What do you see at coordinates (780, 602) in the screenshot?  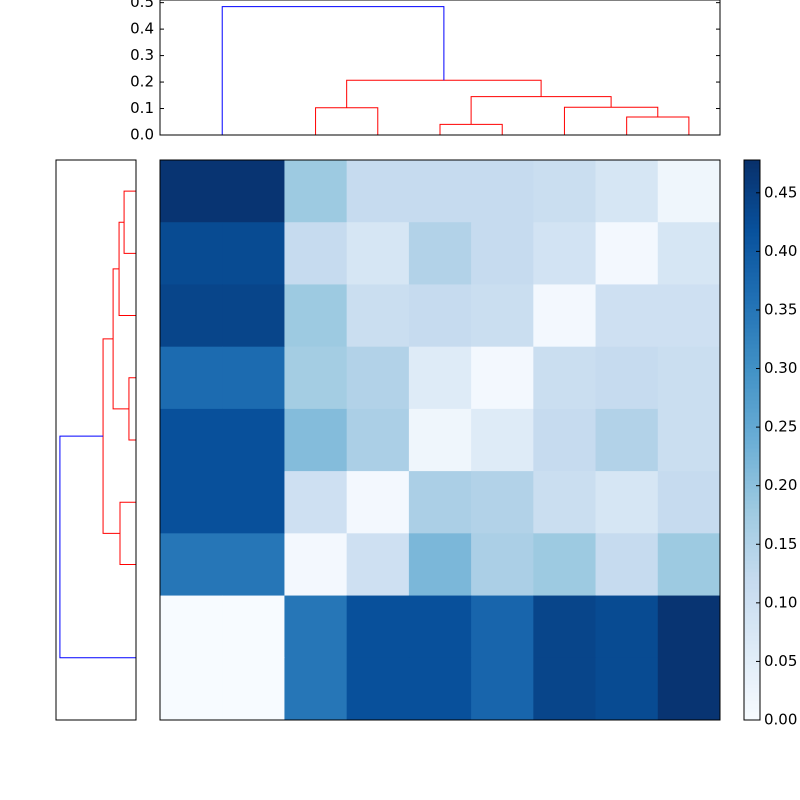 I see `colorbar-tick-label: 0.10` at bounding box center [780, 602].